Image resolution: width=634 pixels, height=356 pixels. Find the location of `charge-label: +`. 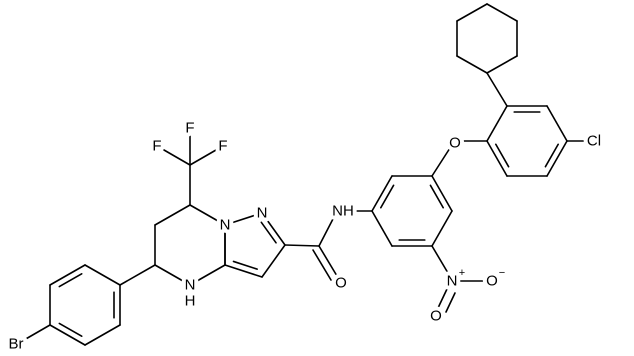

charge-label: + is located at coordinates (462, 273).